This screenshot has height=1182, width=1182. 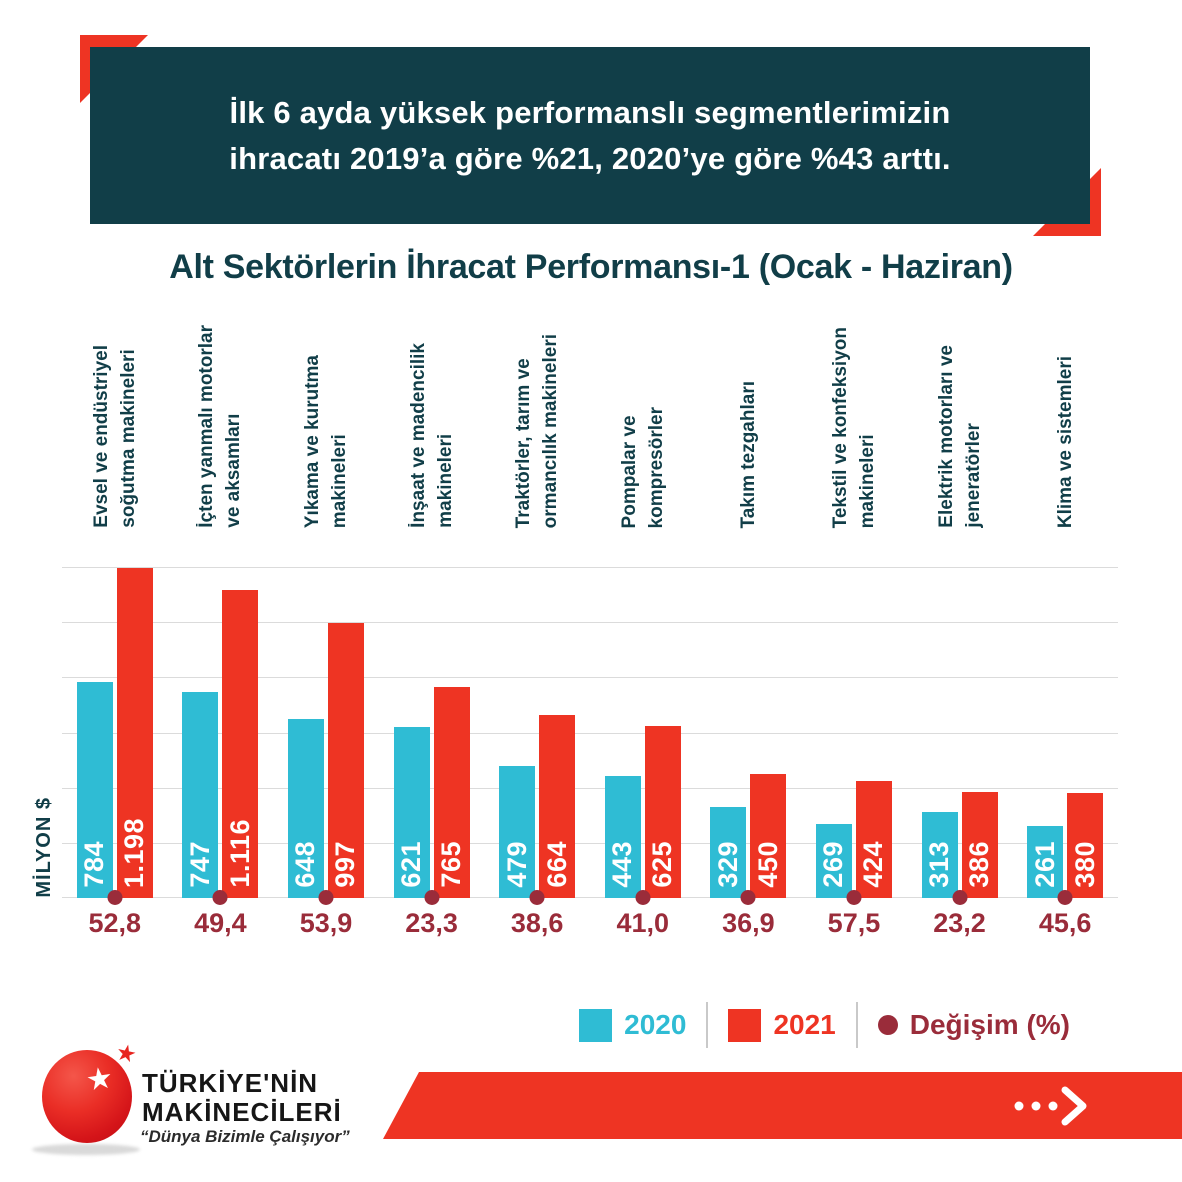 I want to click on category-cell: İçten yanmalı motorlar ve aksamları, so click(x=221, y=422).